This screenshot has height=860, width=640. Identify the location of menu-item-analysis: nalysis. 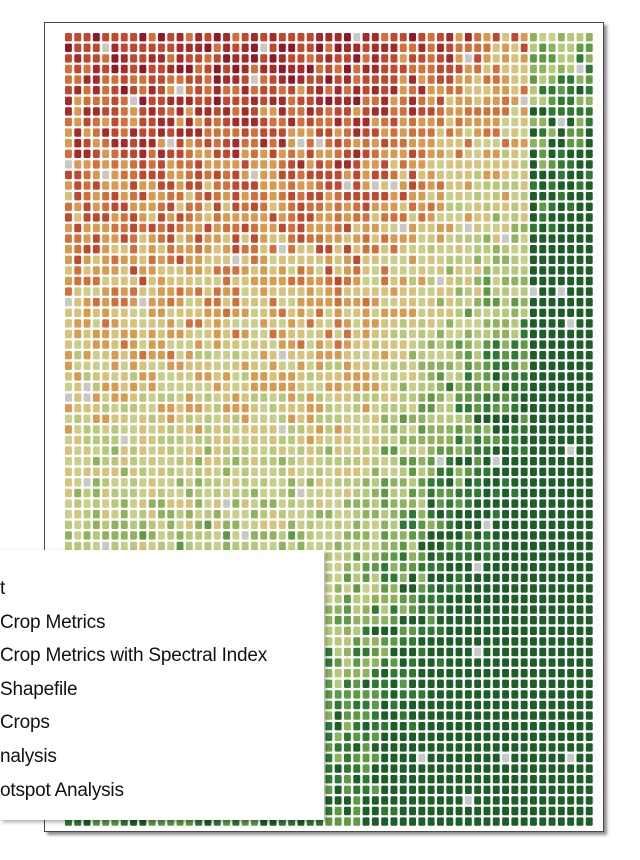
(162, 757).